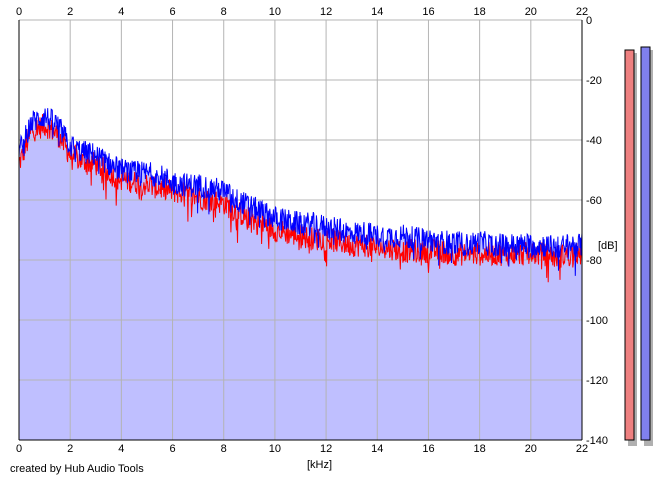 The image size is (664, 481). Describe the element at coordinates (597, 441) in the screenshot. I see `y-tick-label-7: -140` at that location.